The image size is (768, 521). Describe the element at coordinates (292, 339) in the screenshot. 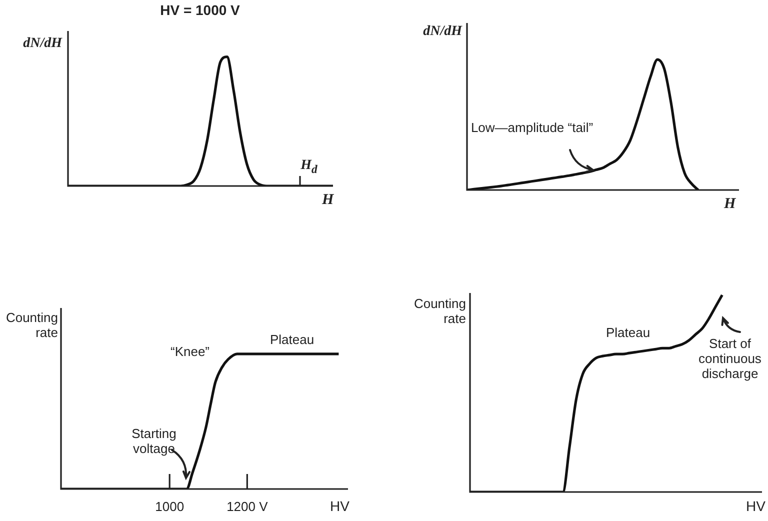

I see `text: Plateau` at that location.